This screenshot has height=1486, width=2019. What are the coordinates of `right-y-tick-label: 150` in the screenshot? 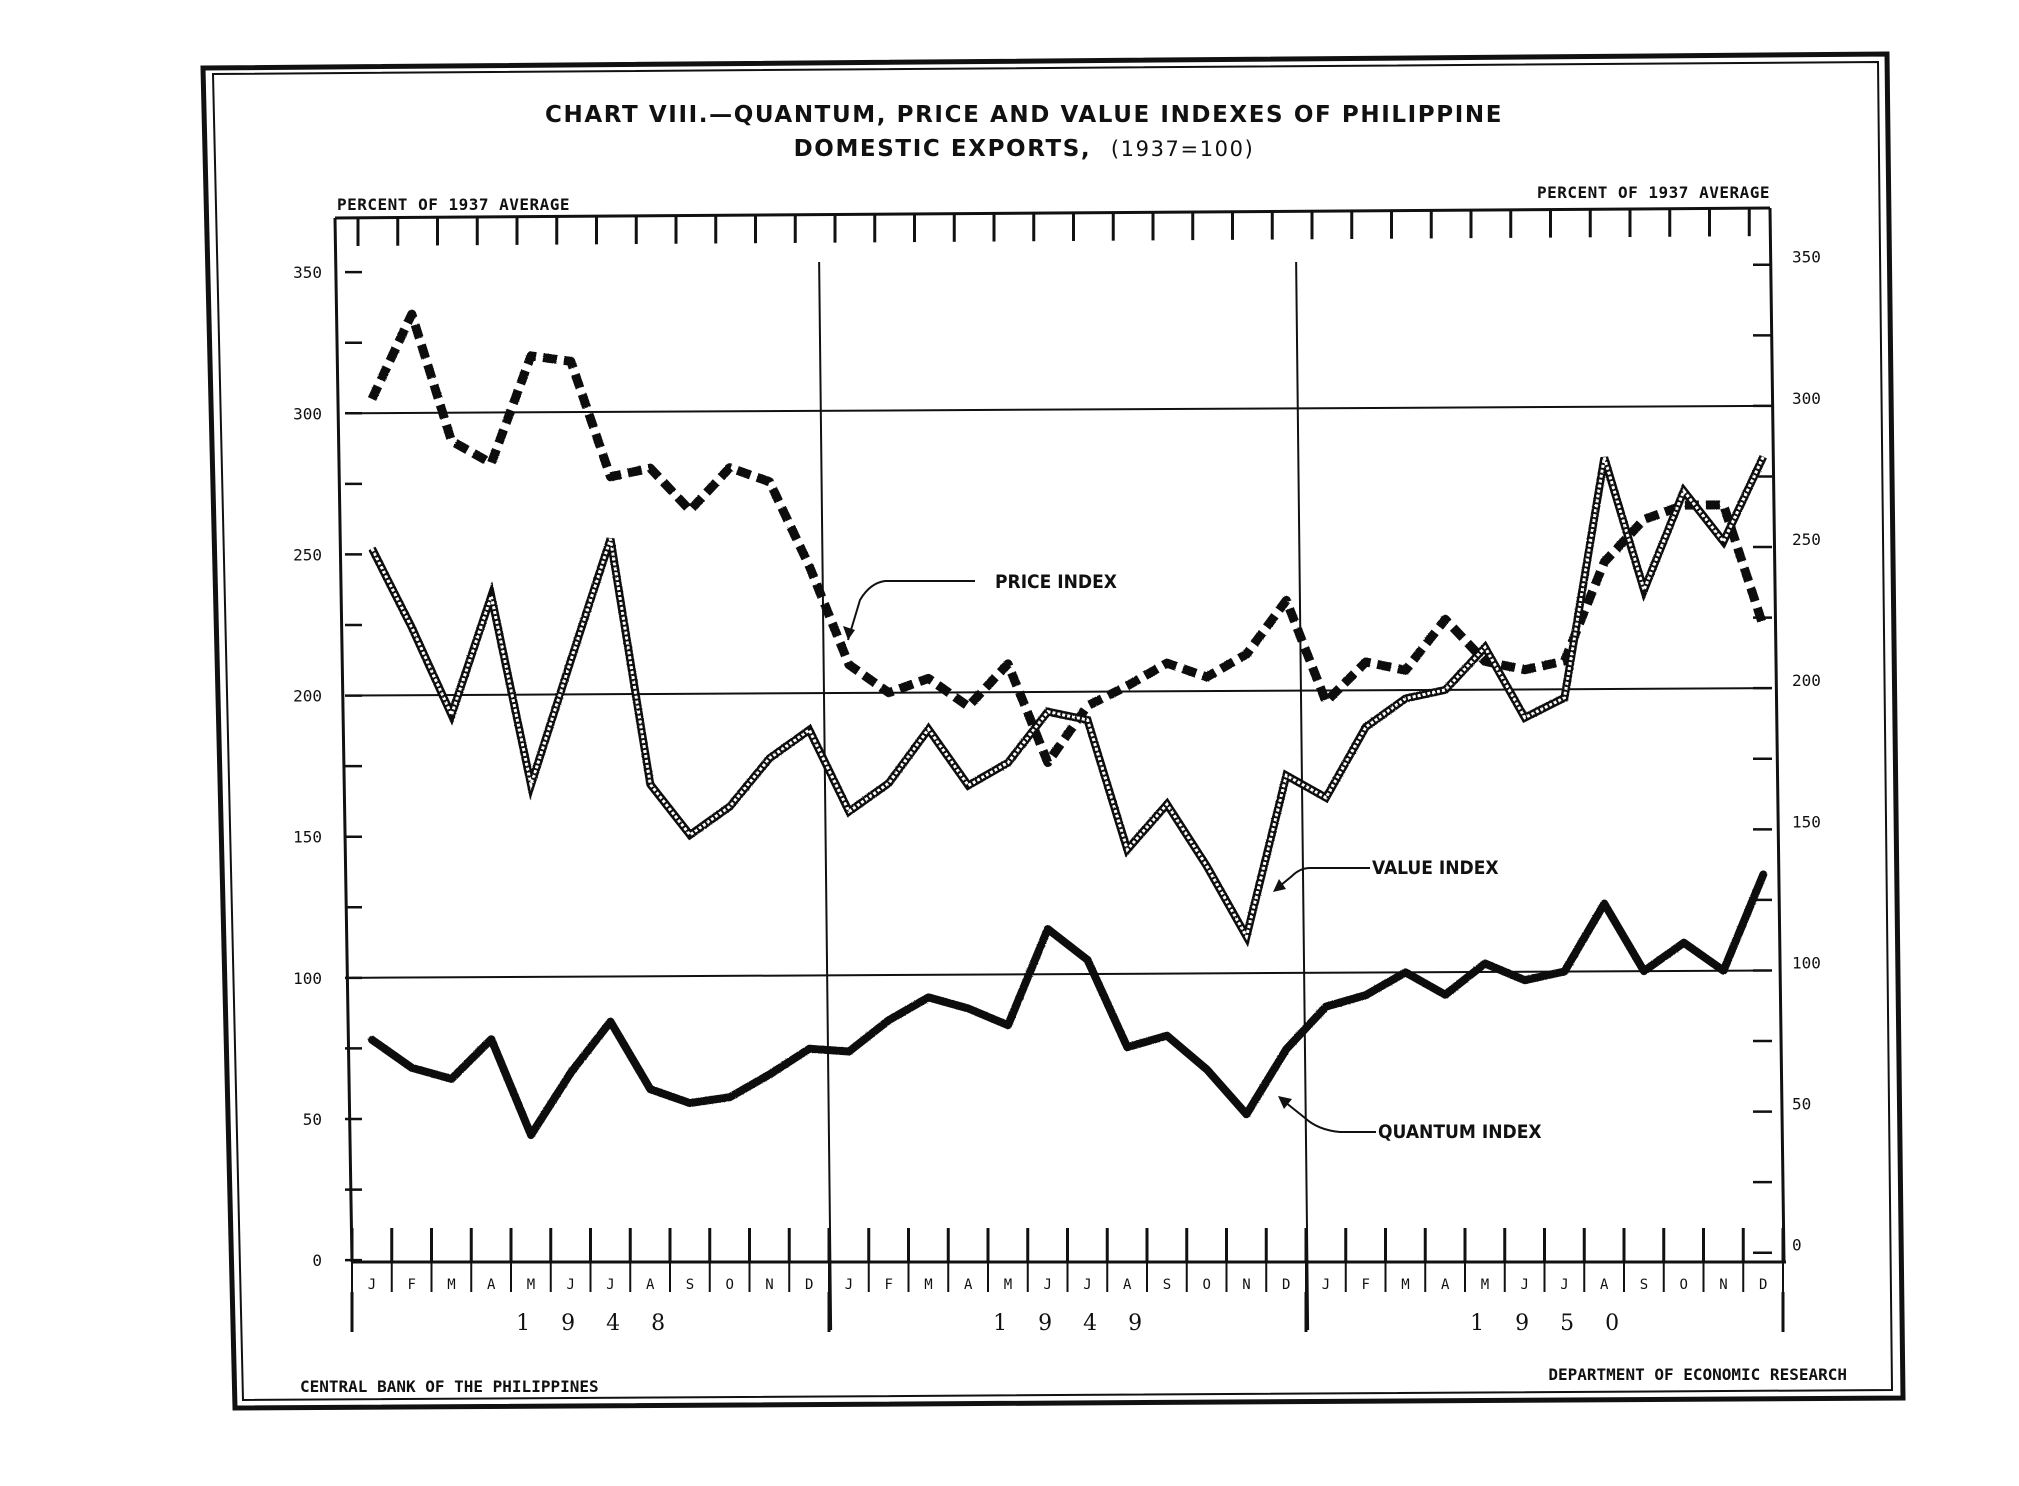 It's located at (1806, 821).